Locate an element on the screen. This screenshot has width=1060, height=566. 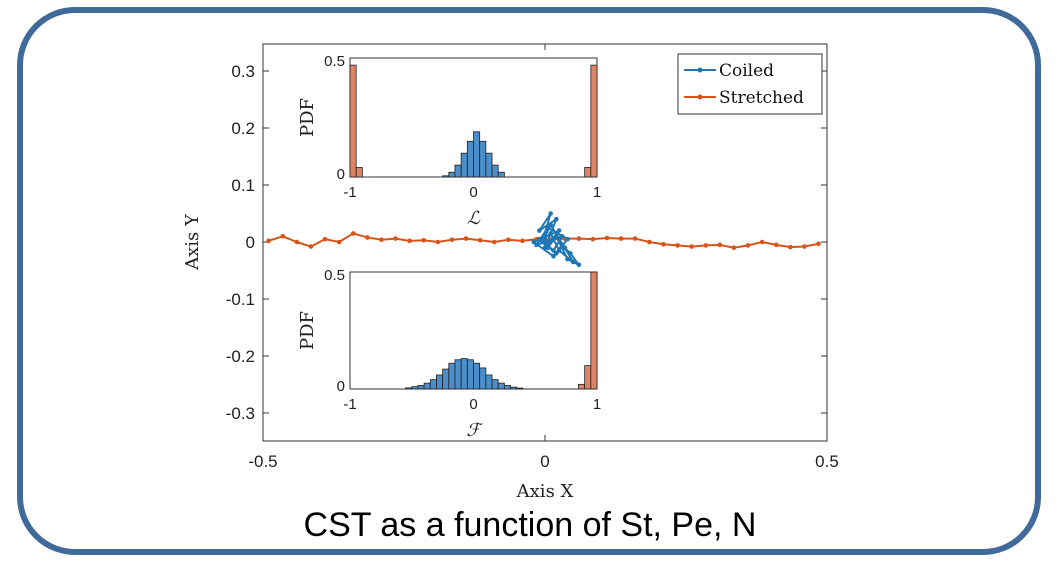
legend-stretched-label: Stretched is located at coordinates (761, 98).